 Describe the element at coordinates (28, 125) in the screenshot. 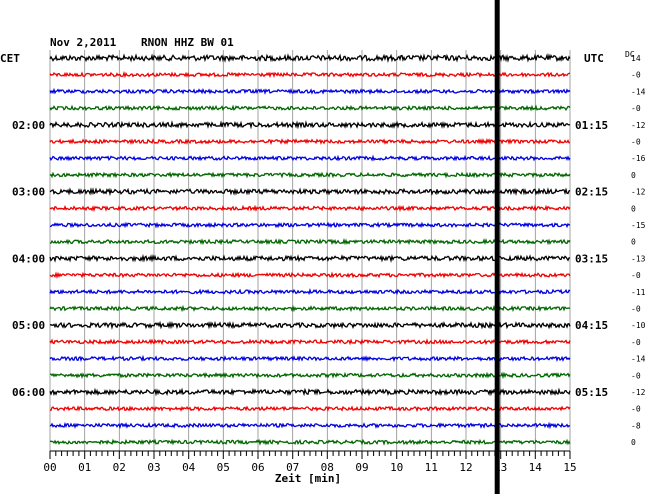

I see `left-time-label: 02:00` at that location.